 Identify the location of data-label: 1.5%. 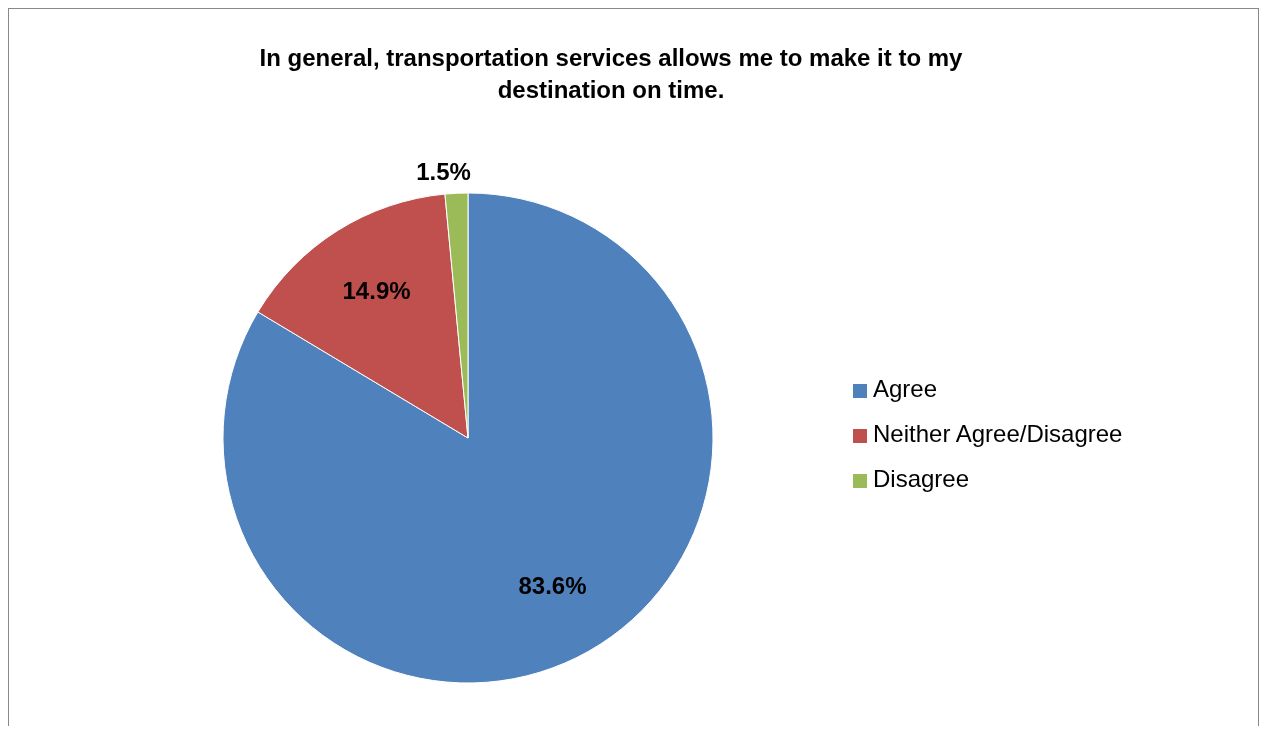
(443, 171).